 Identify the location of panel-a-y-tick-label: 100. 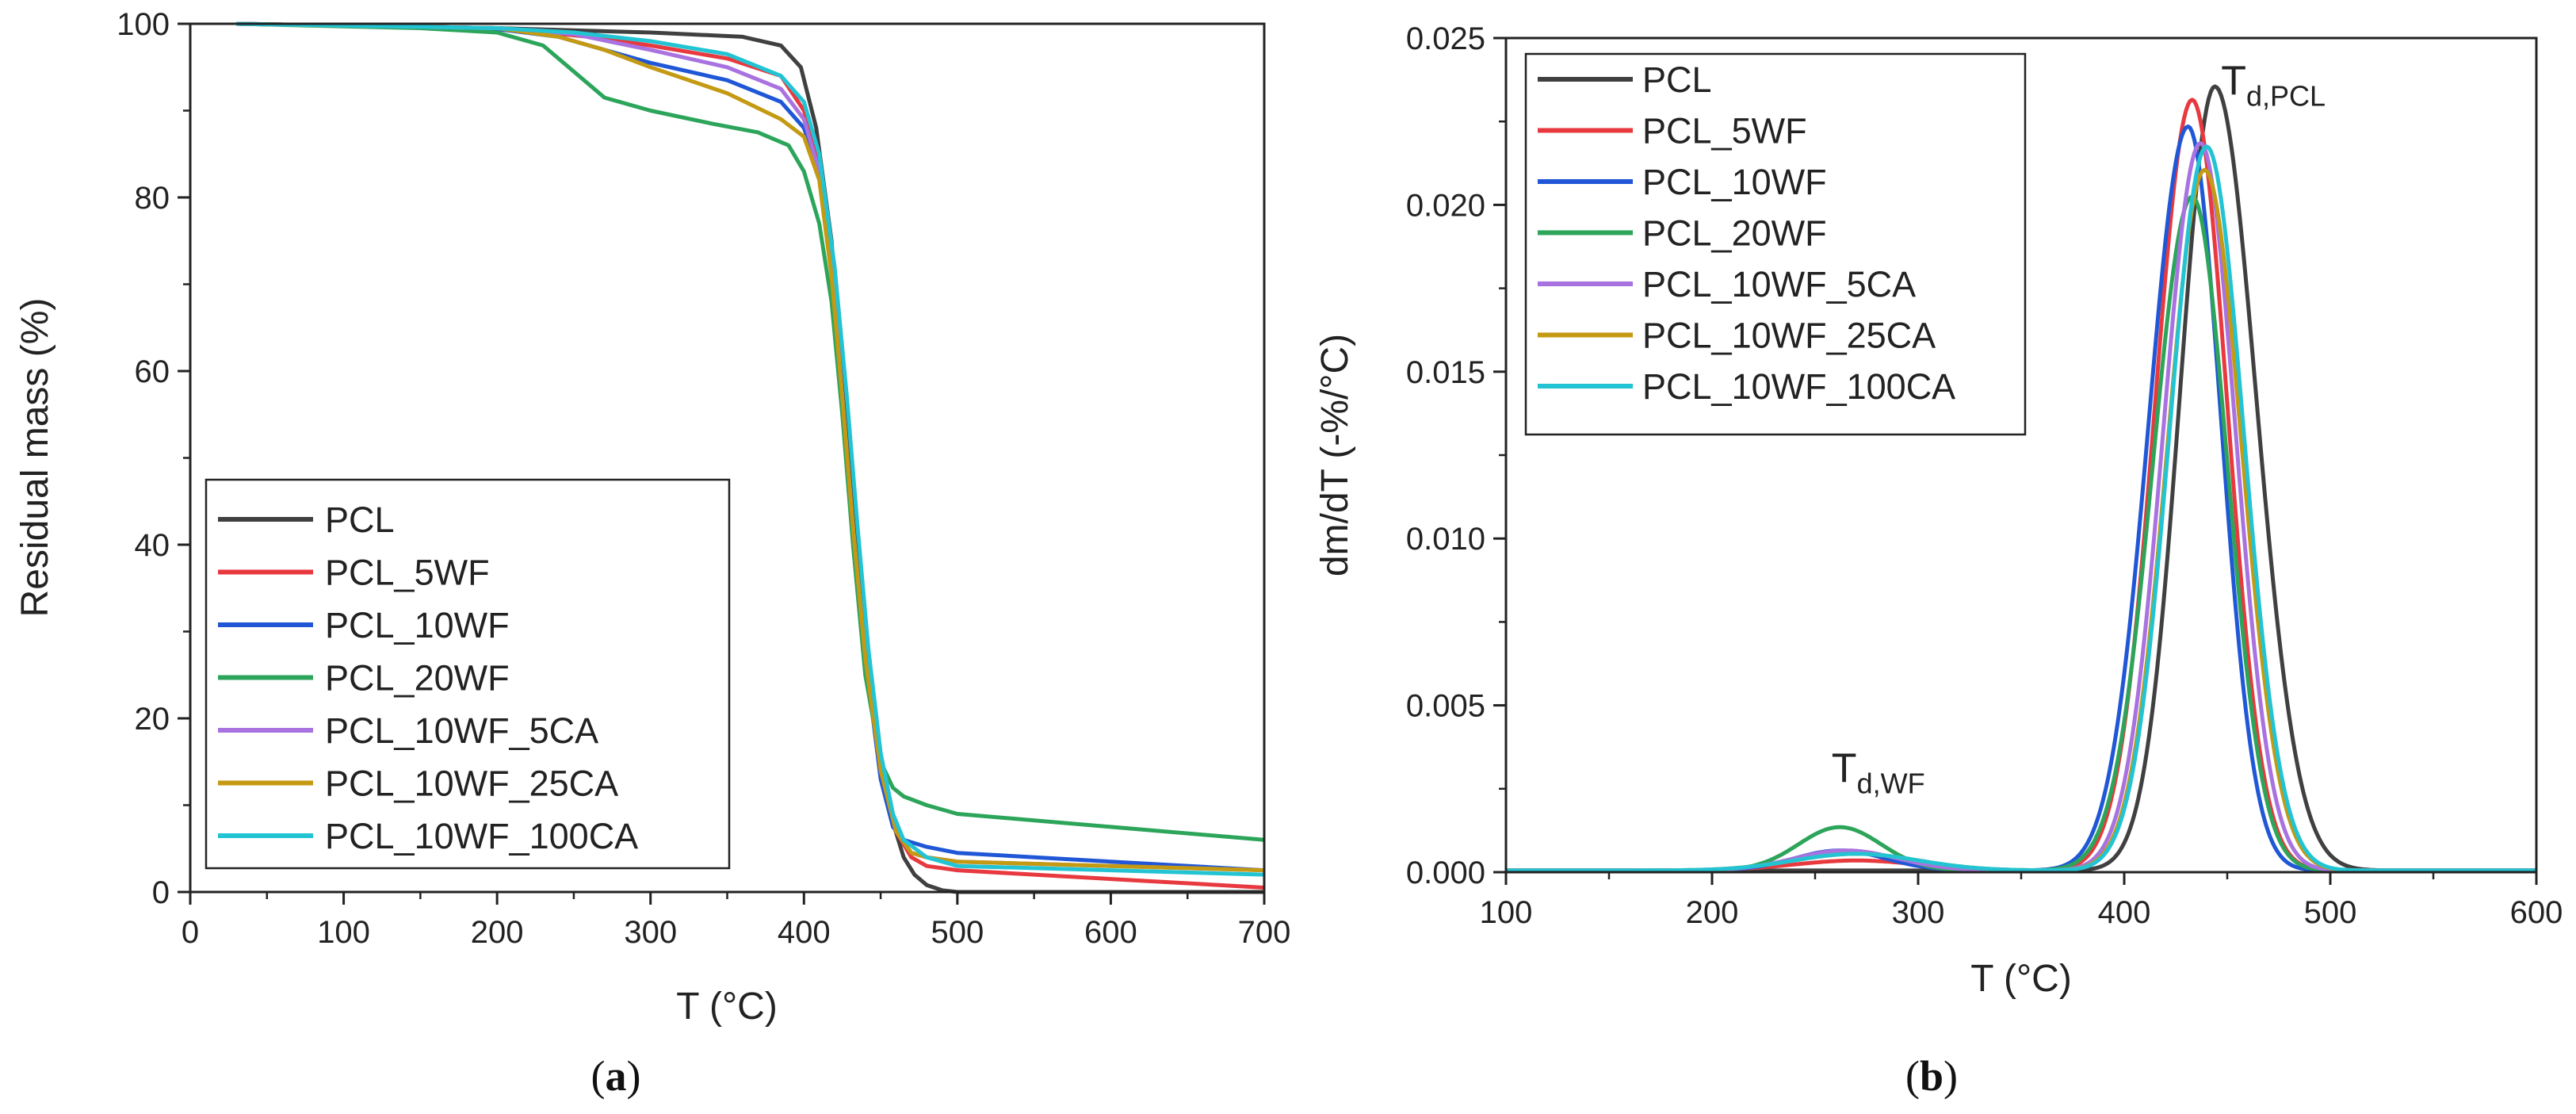
(143, 24).